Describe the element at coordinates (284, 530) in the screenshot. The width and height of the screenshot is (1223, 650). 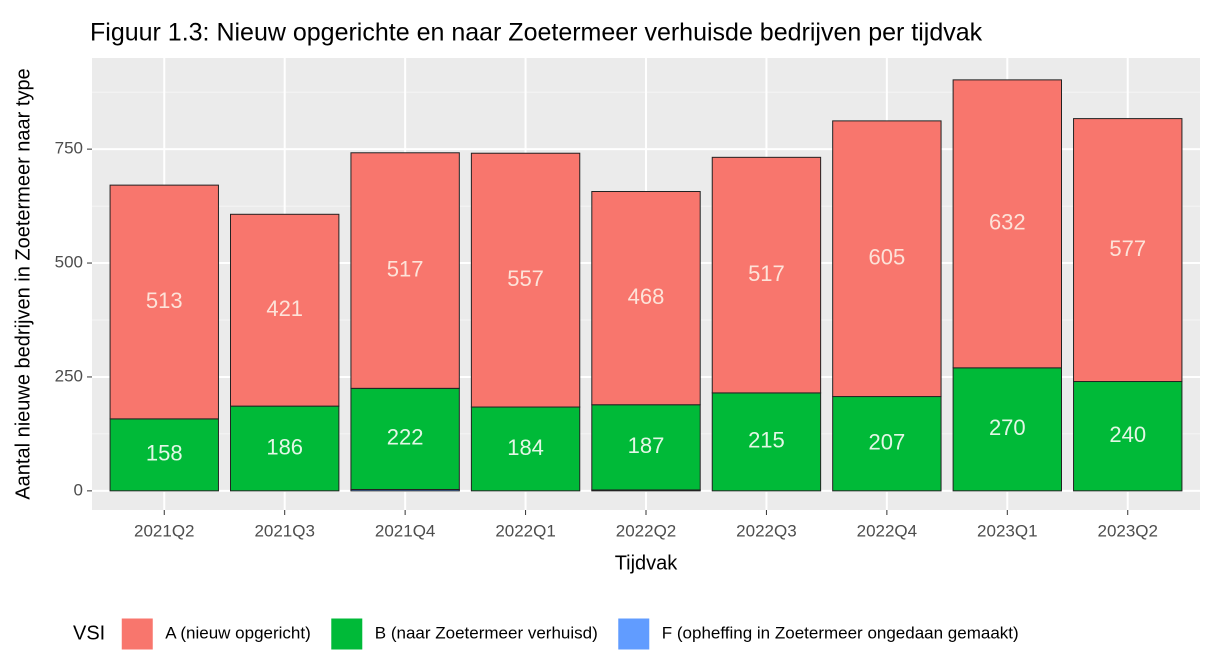
I see `x-tick-label: 2021Q3` at that location.